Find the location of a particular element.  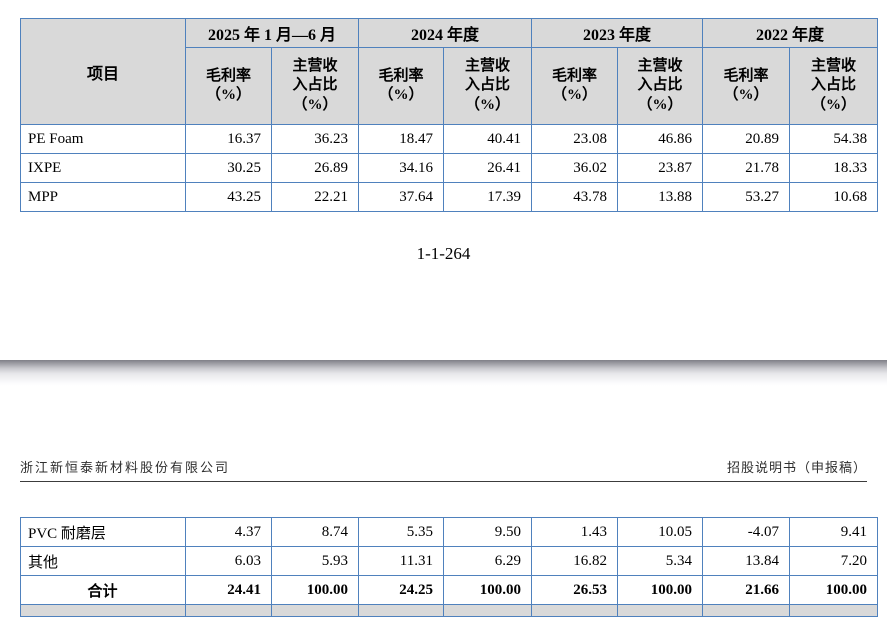

value-cell: 18.47 is located at coordinates (401, 139).